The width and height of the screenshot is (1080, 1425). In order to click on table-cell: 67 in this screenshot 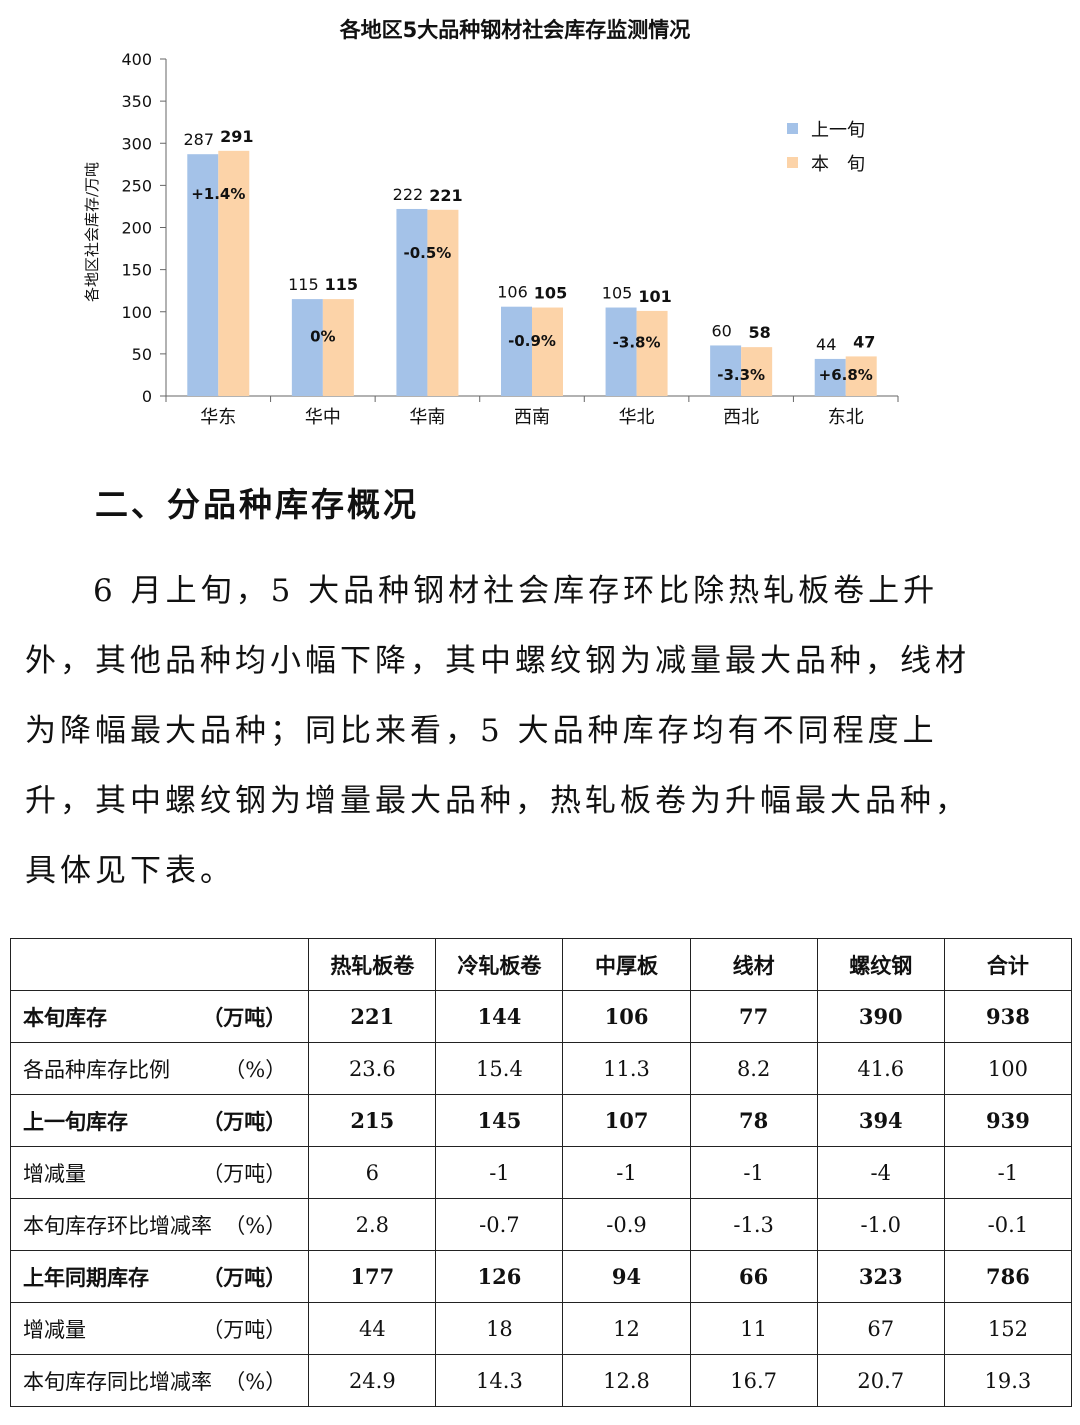, I will do `click(880, 1328)`.